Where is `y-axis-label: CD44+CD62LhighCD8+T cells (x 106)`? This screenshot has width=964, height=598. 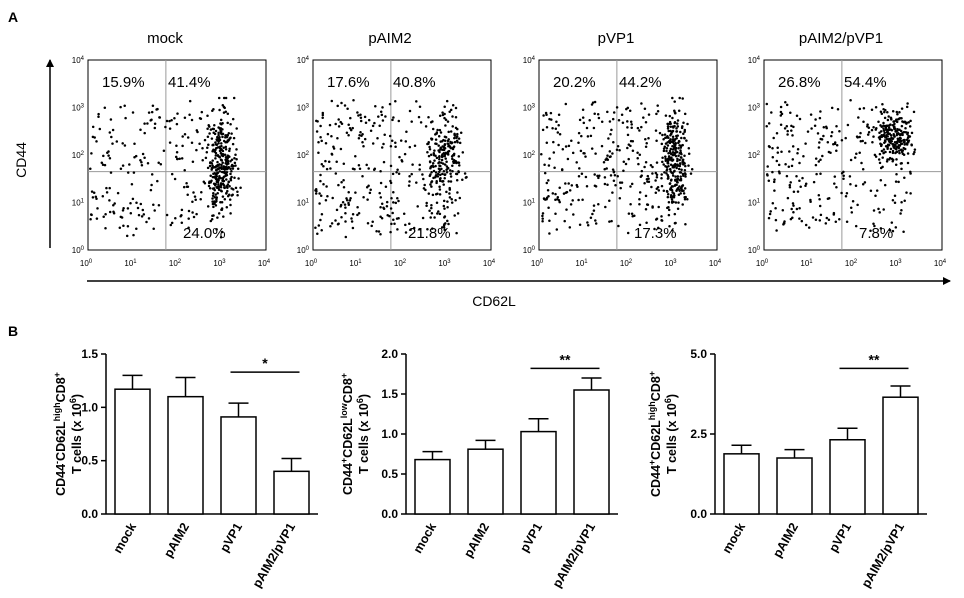 y-axis-label: CD44+CD62LhighCD8+T cells (x 106) is located at coordinates (663, 434).